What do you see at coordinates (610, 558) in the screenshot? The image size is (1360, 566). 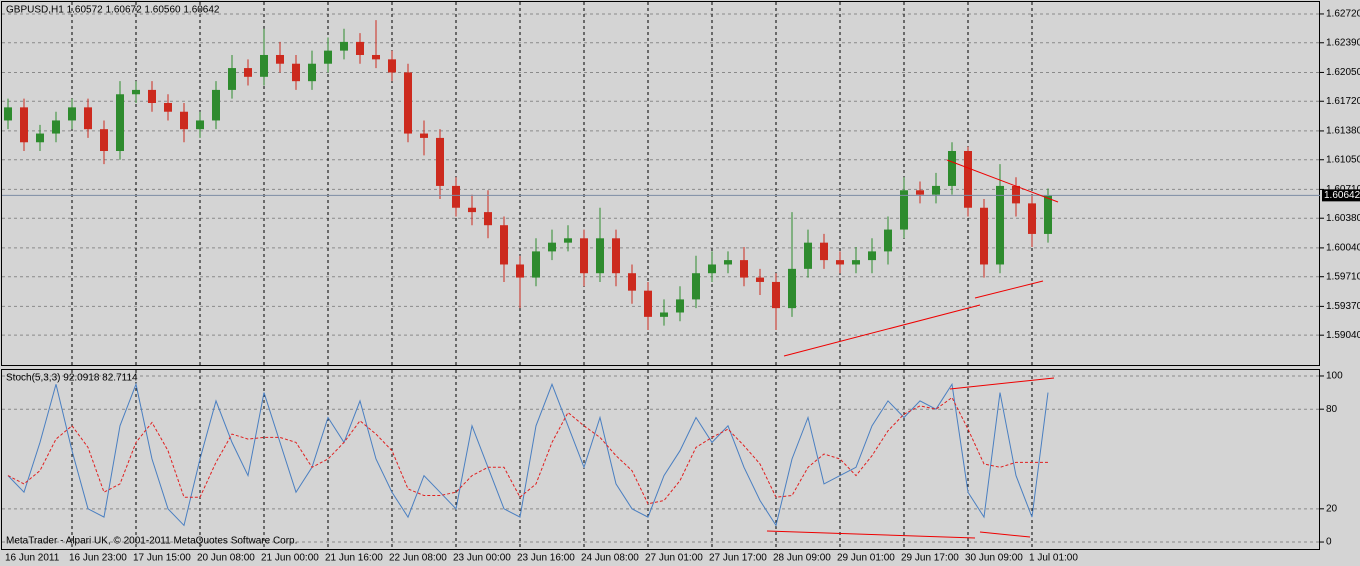 I see `x-tick-label: 24 Jun 08:00` at bounding box center [610, 558].